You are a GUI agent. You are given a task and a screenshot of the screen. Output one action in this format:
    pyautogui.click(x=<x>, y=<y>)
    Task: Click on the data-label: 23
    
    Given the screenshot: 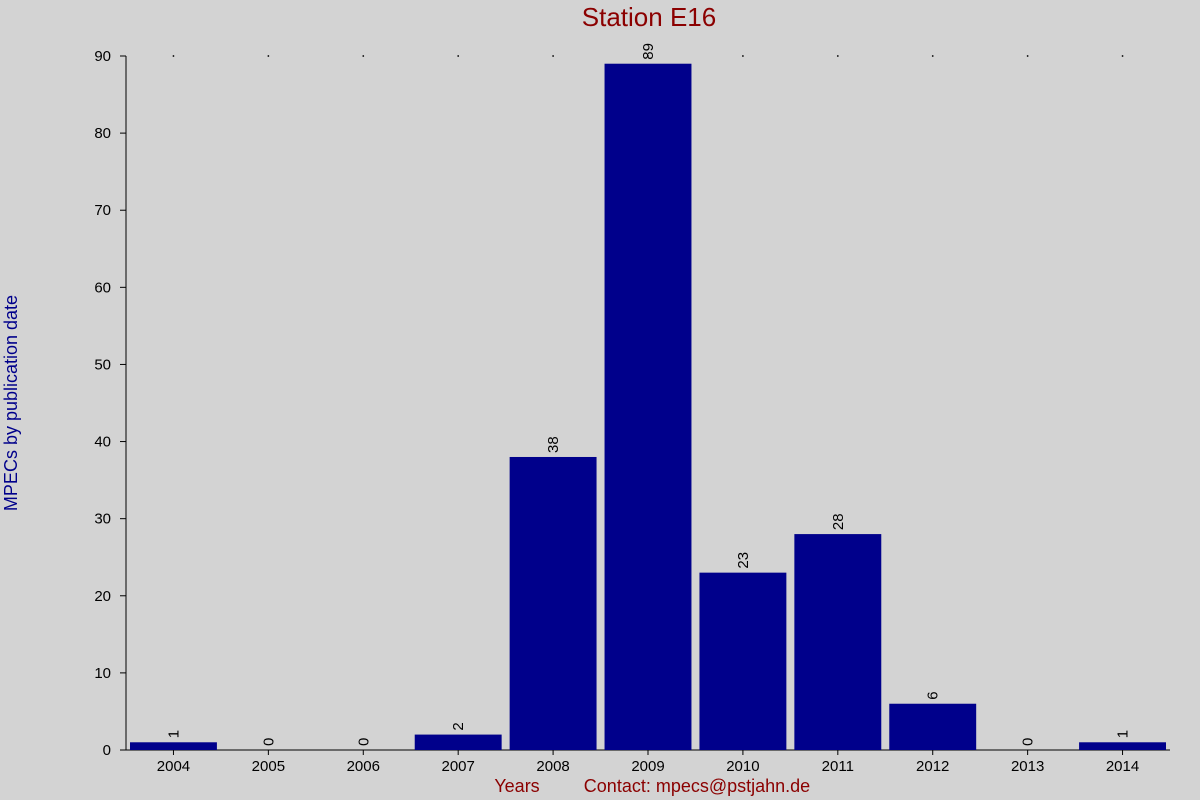 What is the action you would take?
    pyautogui.click(x=743, y=560)
    